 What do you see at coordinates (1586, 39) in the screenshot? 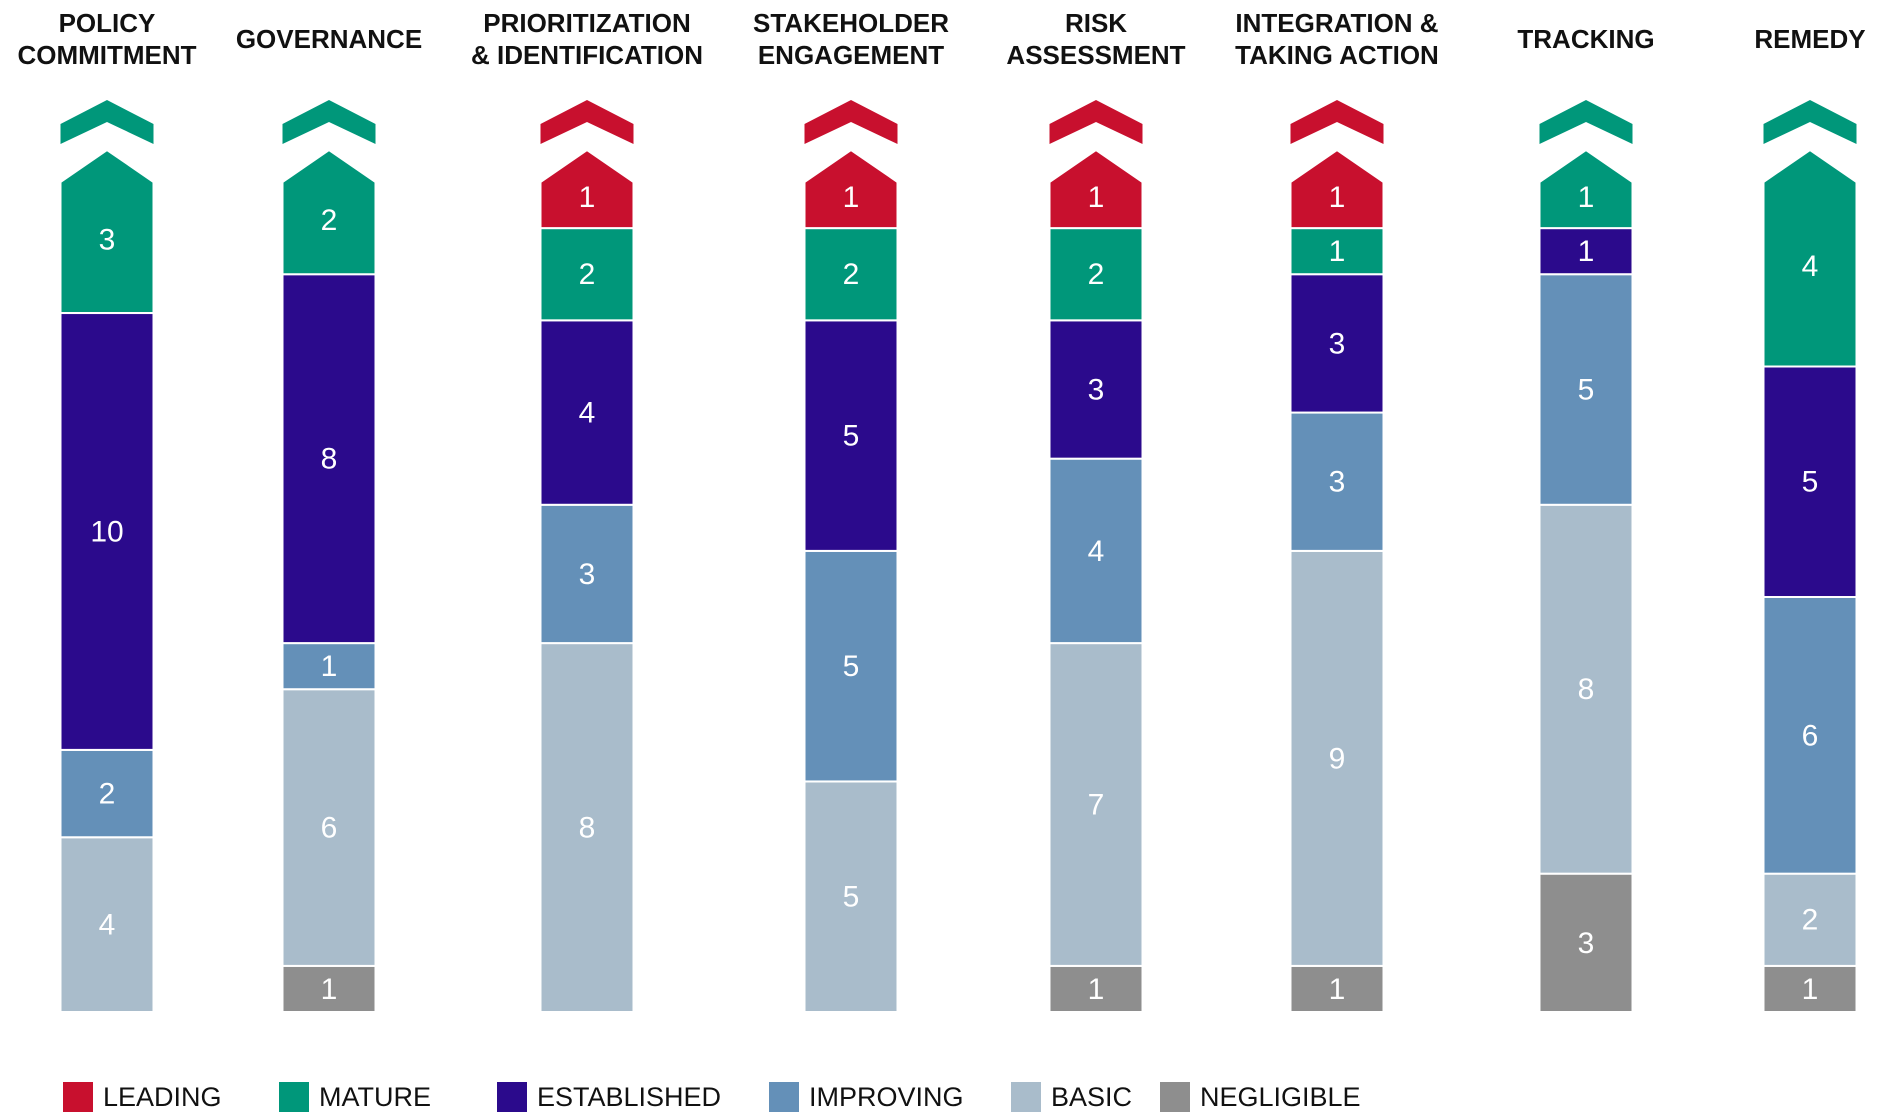
I see `category-label: TRACKING` at bounding box center [1586, 39].